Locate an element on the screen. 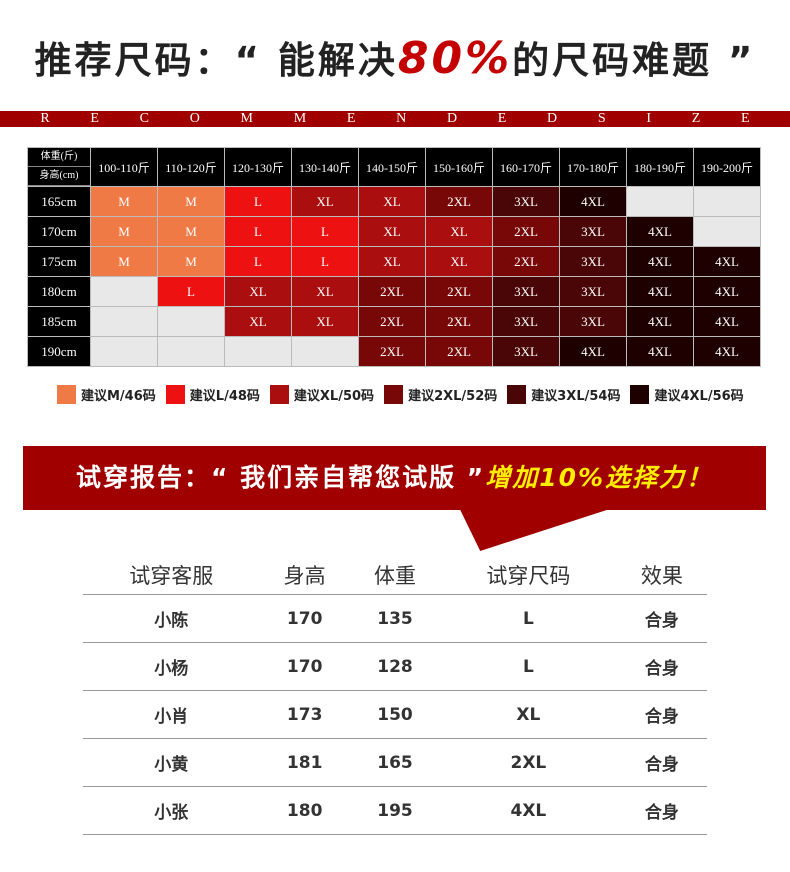 The height and width of the screenshot is (872, 790). page-title: 推荐尺码：“ 能解决80%的尺码难题 ” is located at coordinates (395, 57).